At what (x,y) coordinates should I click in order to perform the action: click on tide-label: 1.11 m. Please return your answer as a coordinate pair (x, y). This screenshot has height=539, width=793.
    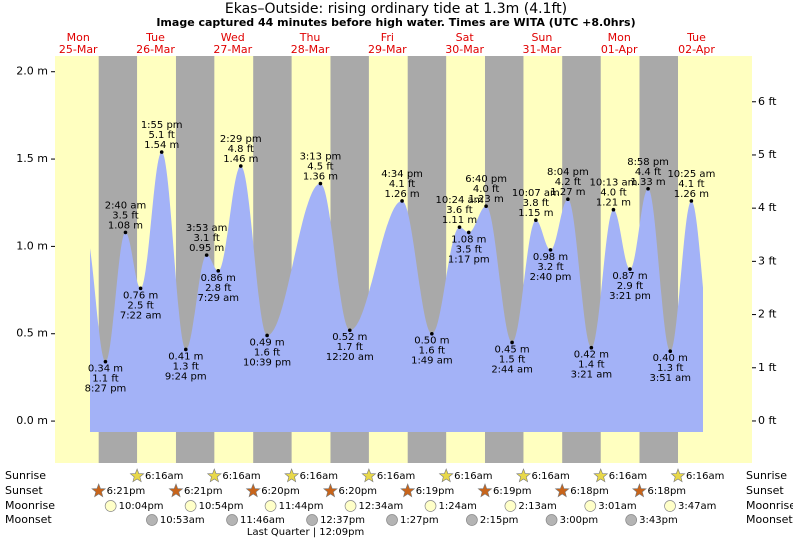
    Looking at the image, I should click on (459, 220).